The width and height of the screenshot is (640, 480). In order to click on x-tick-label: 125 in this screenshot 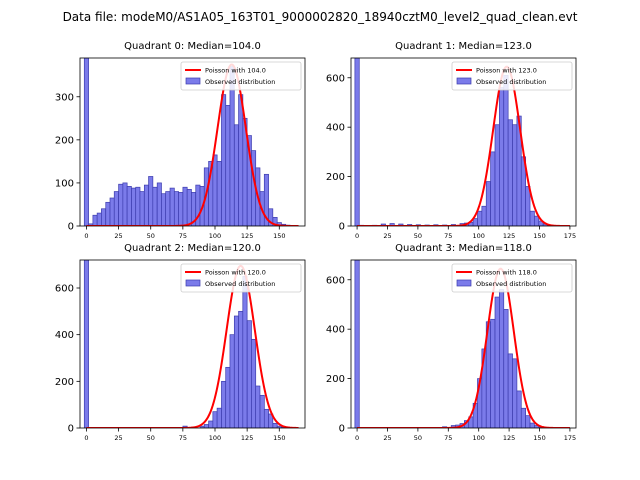, I will do `click(509, 438)`.